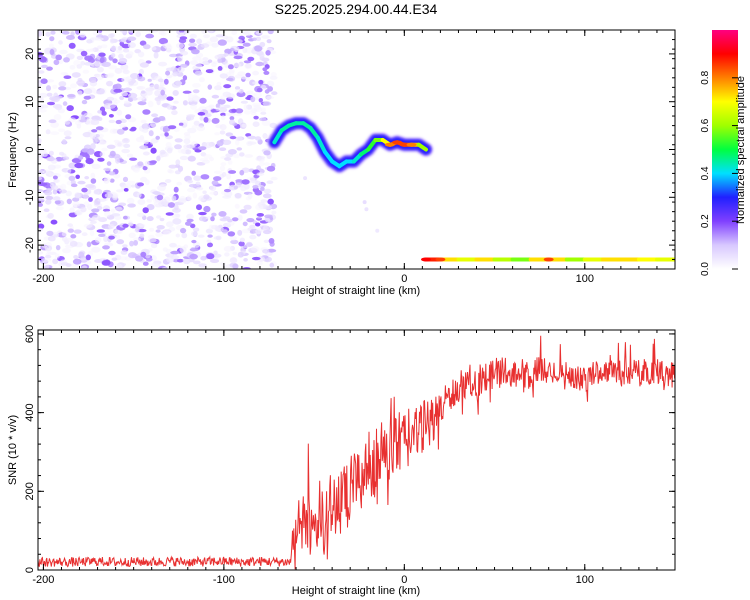 The height and width of the screenshot is (600, 750). Describe the element at coordinates (585, 279) in the screenshot. I see `x-tick-label: 100` at that location.